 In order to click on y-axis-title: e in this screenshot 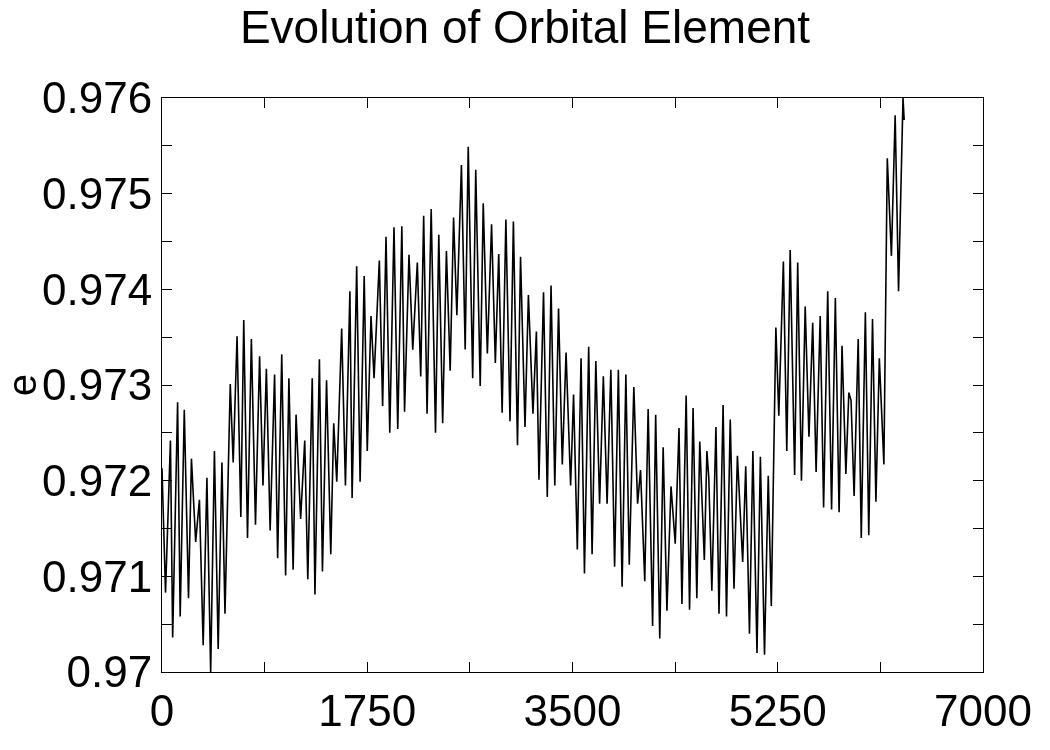, I will do `click(22, 385)`.